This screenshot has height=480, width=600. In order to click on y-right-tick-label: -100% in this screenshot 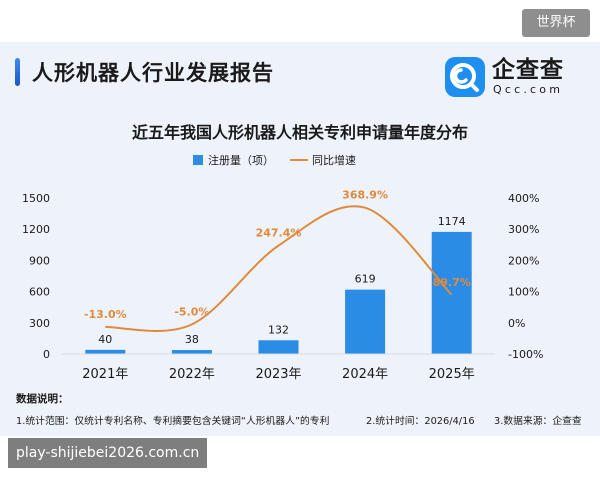, I will do `click(525, 354)`.